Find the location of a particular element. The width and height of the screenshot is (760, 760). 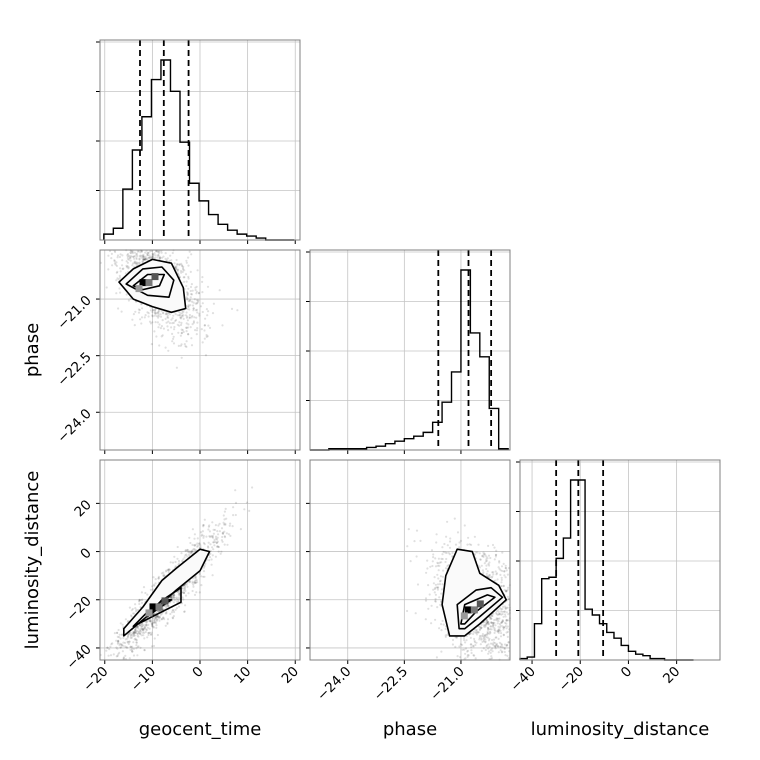

x-tick-label-luminosity-distance: −40 is located at coordinates (522, 679).